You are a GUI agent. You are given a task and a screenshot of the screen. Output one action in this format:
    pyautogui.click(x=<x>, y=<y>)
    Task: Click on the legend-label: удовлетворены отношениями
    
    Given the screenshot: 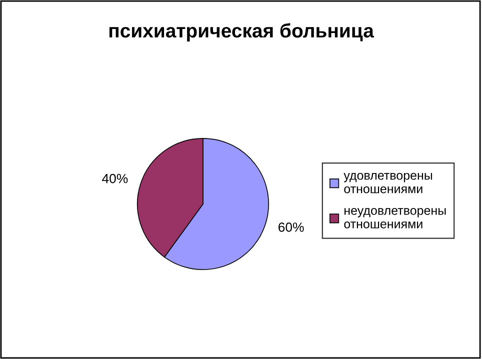 What is the action you would take?
    pyautogui.click(x=388, y=183)
    